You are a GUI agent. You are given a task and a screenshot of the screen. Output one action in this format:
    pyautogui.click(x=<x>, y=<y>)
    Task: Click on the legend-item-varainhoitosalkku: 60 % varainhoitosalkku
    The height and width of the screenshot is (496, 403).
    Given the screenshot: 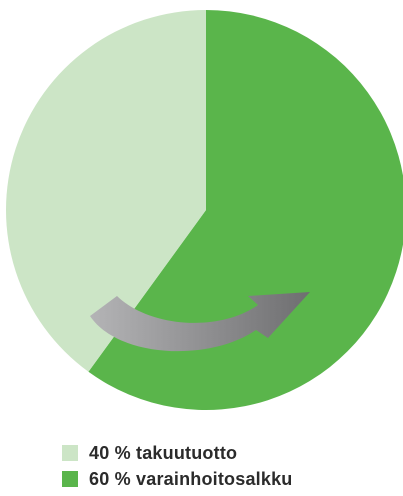 What is the action you would take?
    pyautogui.click(x=177, y=479)
    